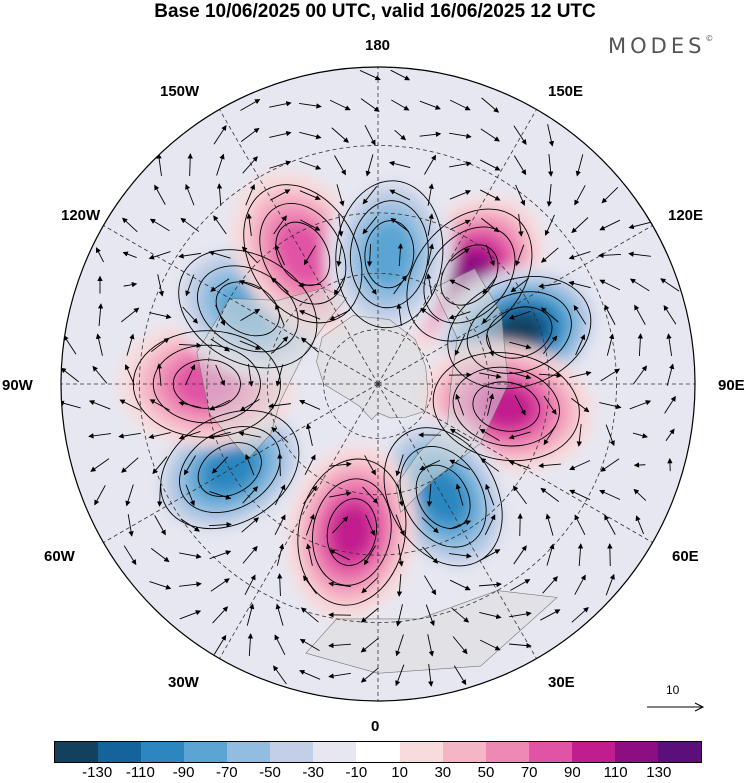  Describe the element at coordinates (389, 254) in the screenshot. I see `anomaly-band` at that location.